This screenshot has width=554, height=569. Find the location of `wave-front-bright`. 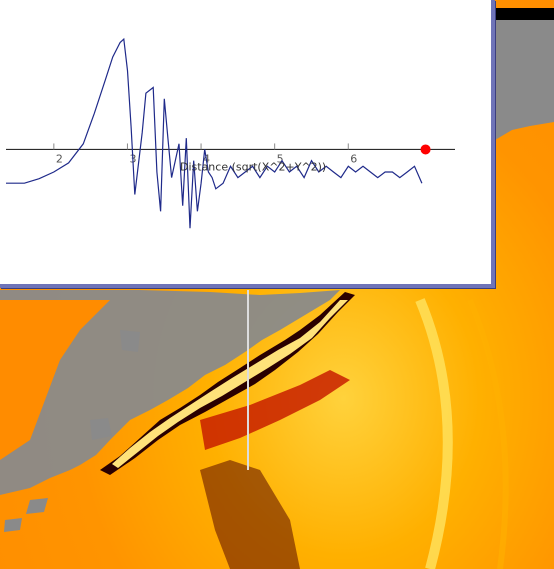

wave-front-bright is located at coordinates (230, 384).